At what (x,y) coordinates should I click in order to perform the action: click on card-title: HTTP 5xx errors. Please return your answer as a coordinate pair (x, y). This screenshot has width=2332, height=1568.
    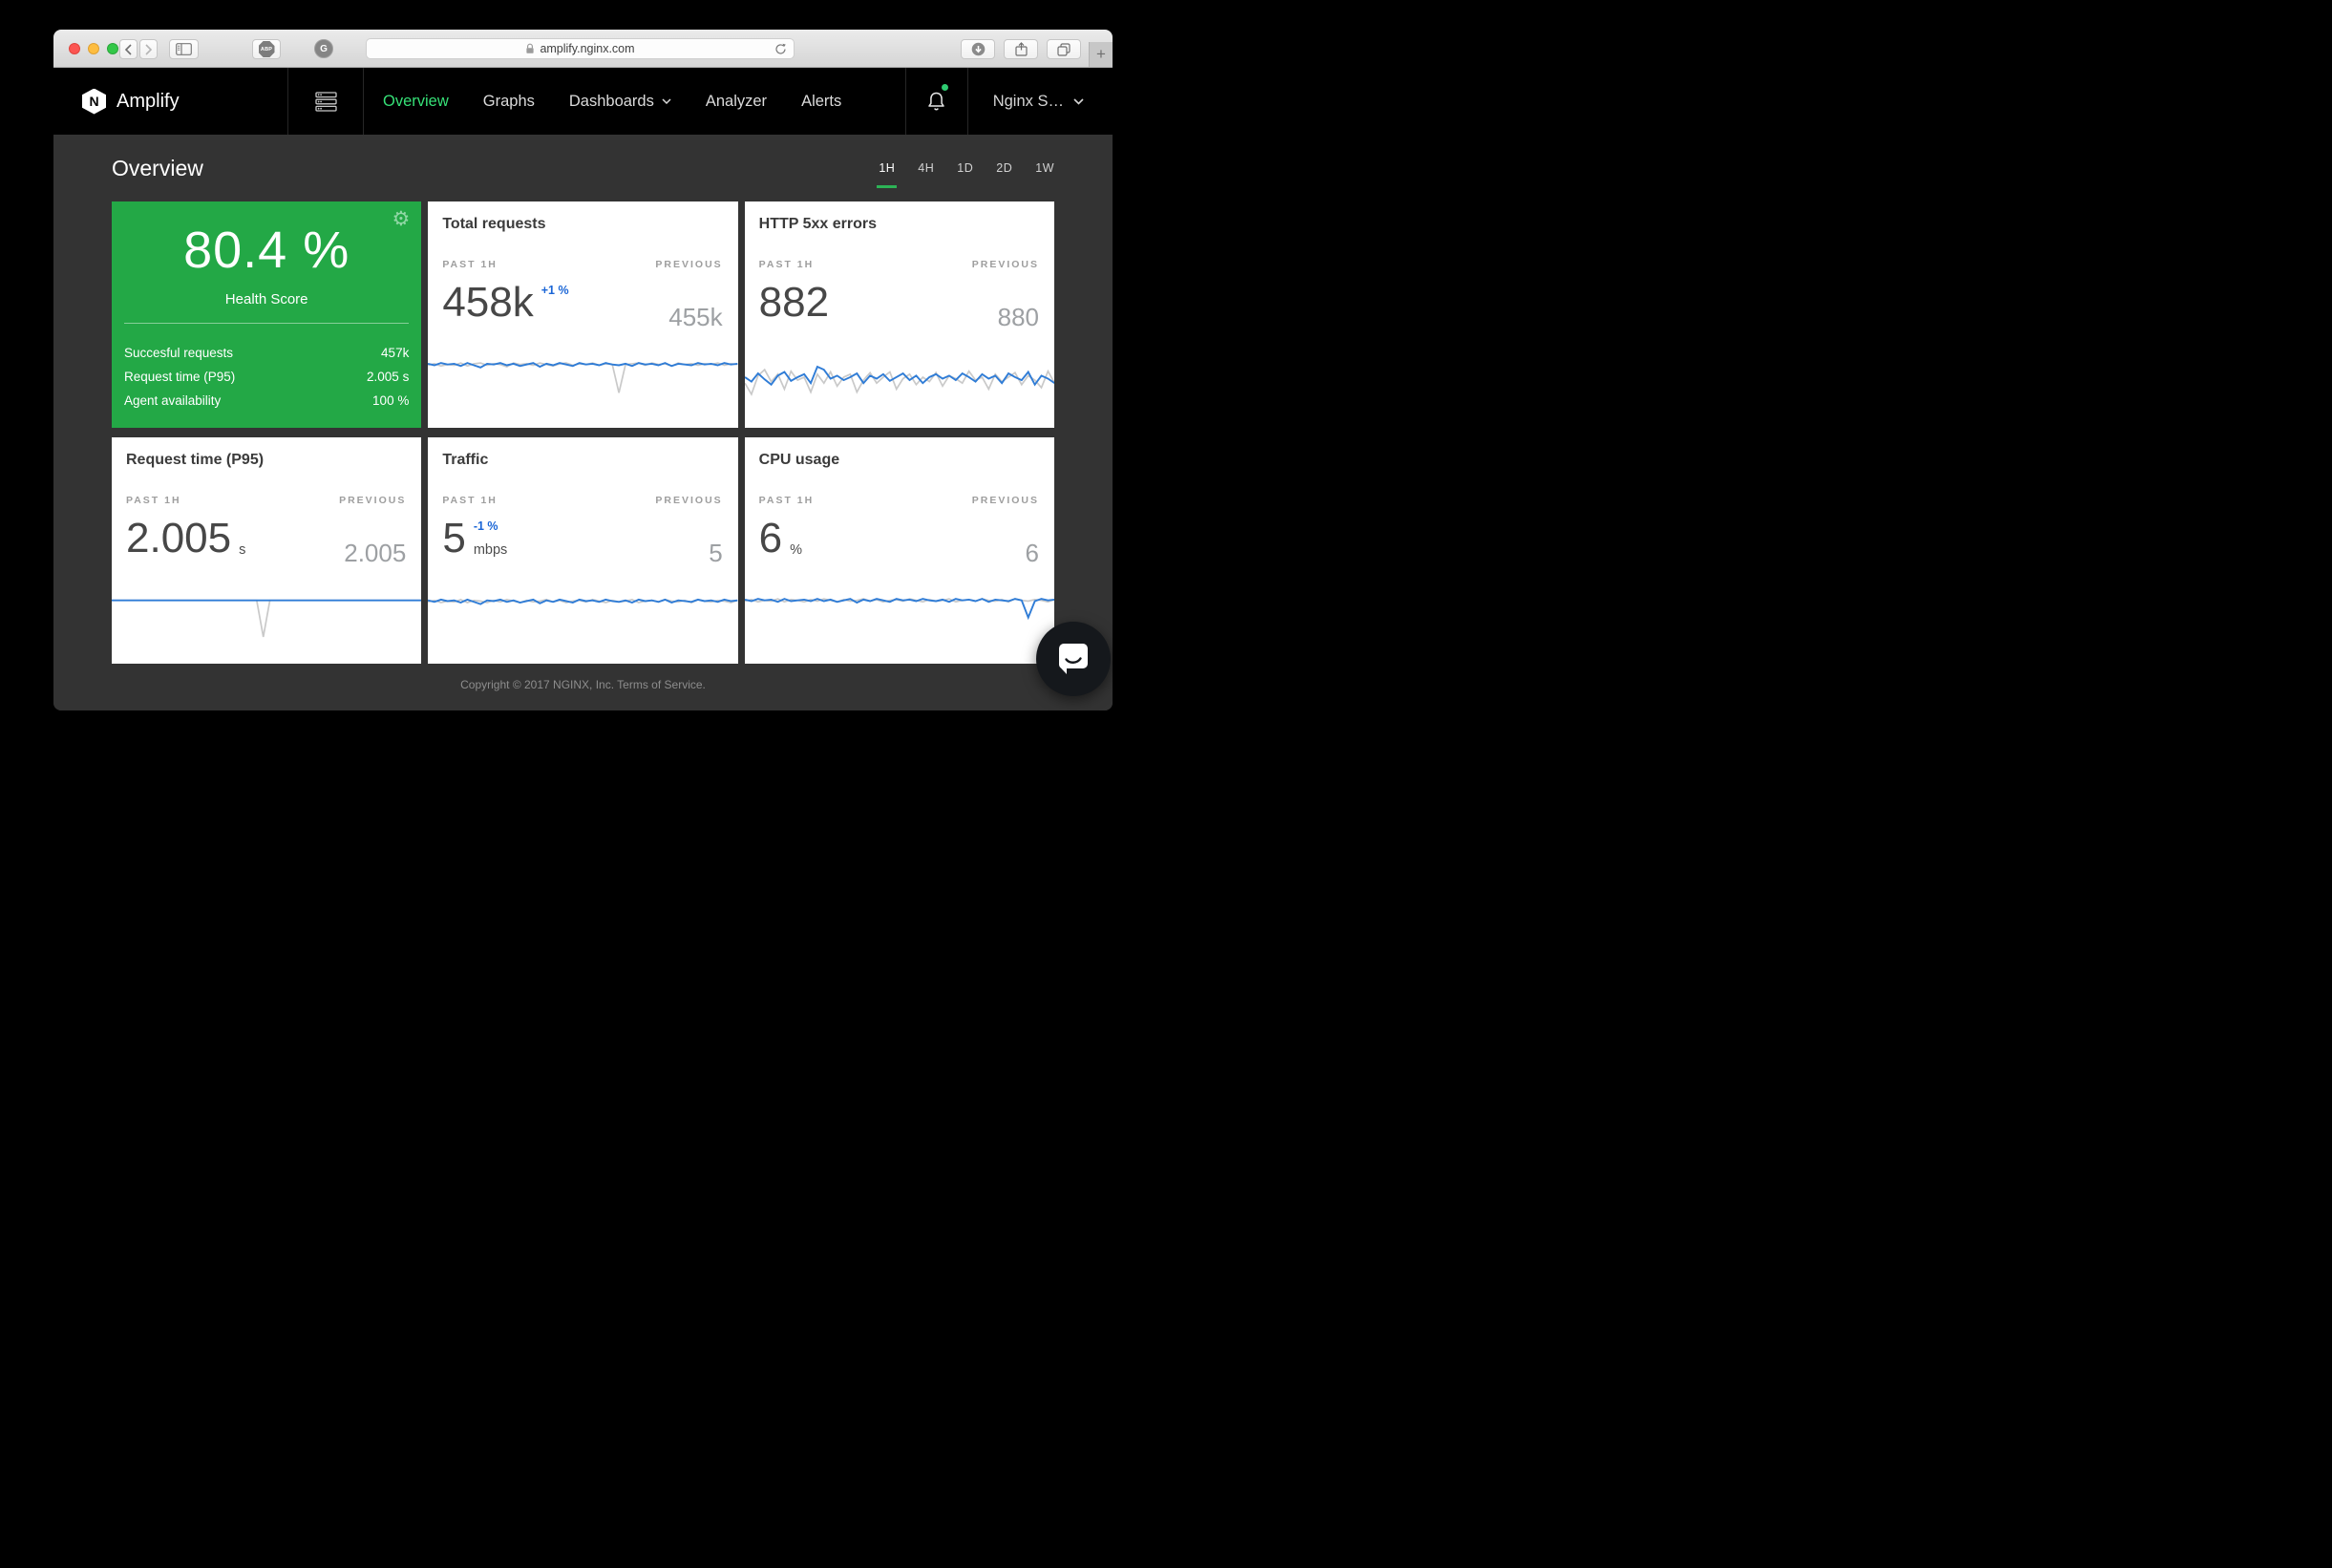
    Looking at the image, I should click on (818, 224).